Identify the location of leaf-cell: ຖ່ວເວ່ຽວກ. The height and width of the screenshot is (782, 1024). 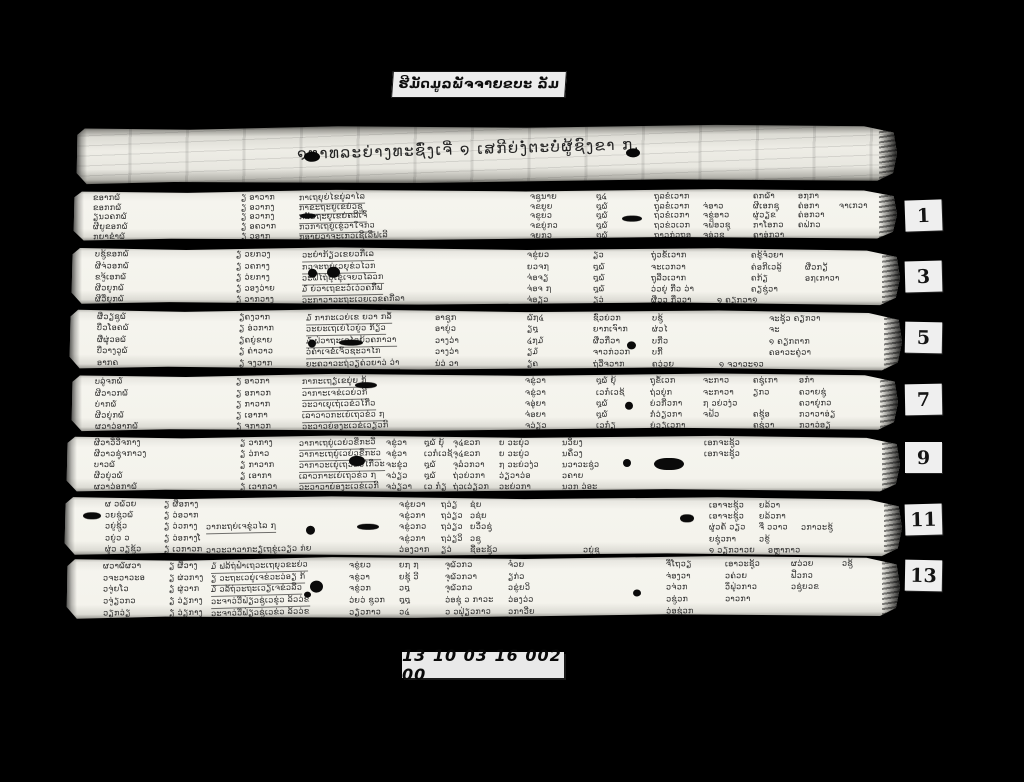
(471, 486).